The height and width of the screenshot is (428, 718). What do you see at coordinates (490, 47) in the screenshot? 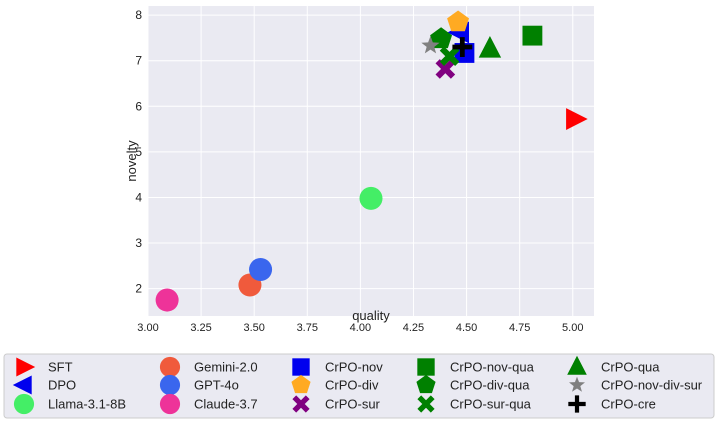
I see `point-crpo-qua` at bounding box center [490, 47].